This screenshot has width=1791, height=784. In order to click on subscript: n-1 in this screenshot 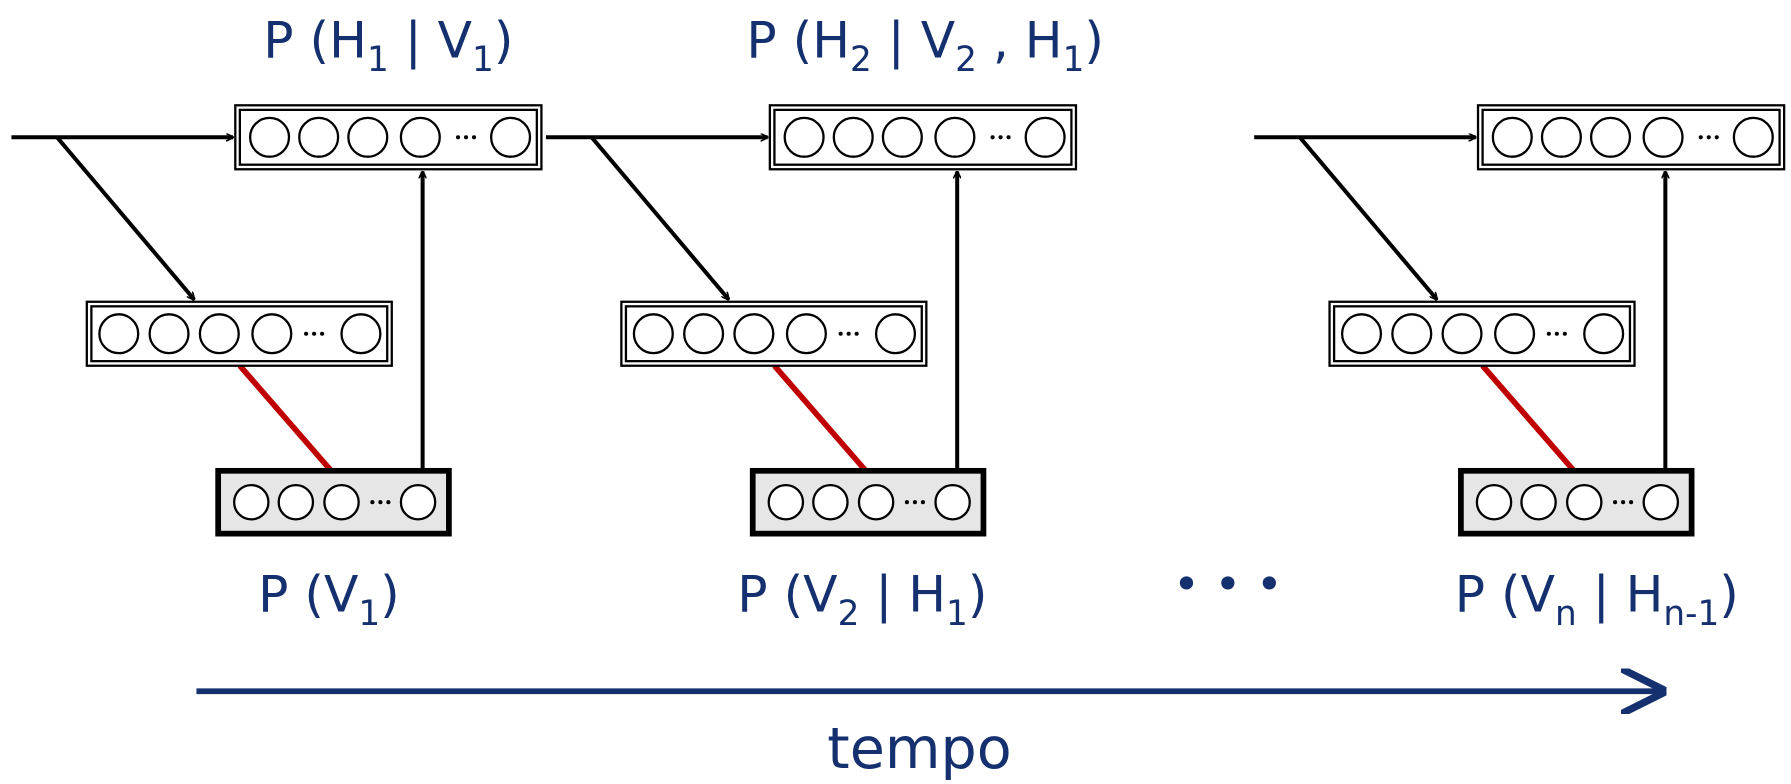, I will do `click(1691, 614)`.